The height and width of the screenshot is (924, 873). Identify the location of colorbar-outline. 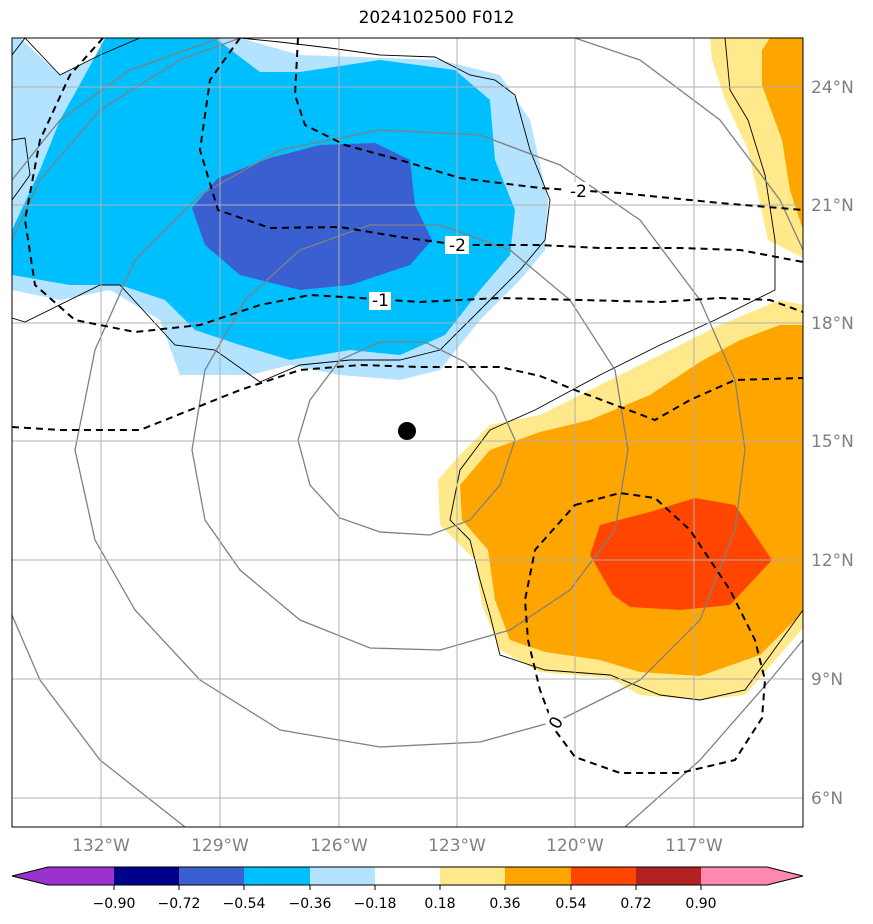
(407, 876).